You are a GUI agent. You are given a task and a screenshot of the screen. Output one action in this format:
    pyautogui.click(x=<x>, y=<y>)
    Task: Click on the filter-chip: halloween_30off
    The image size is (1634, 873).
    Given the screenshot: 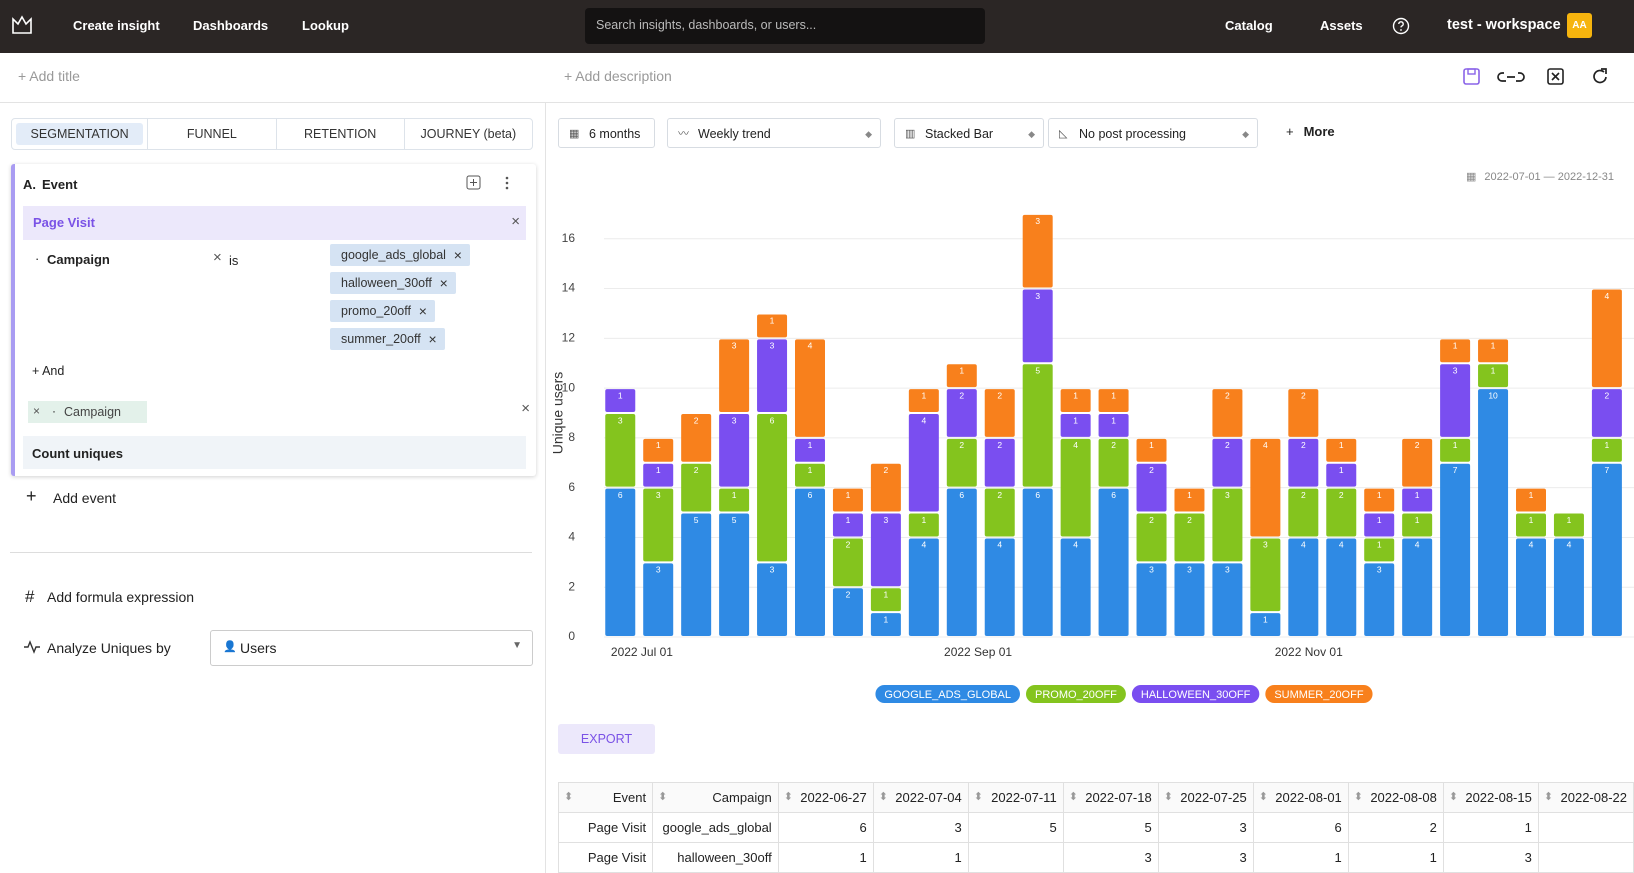 What is the action you would take?
    pyautogui.click(x=393, y=283)
    